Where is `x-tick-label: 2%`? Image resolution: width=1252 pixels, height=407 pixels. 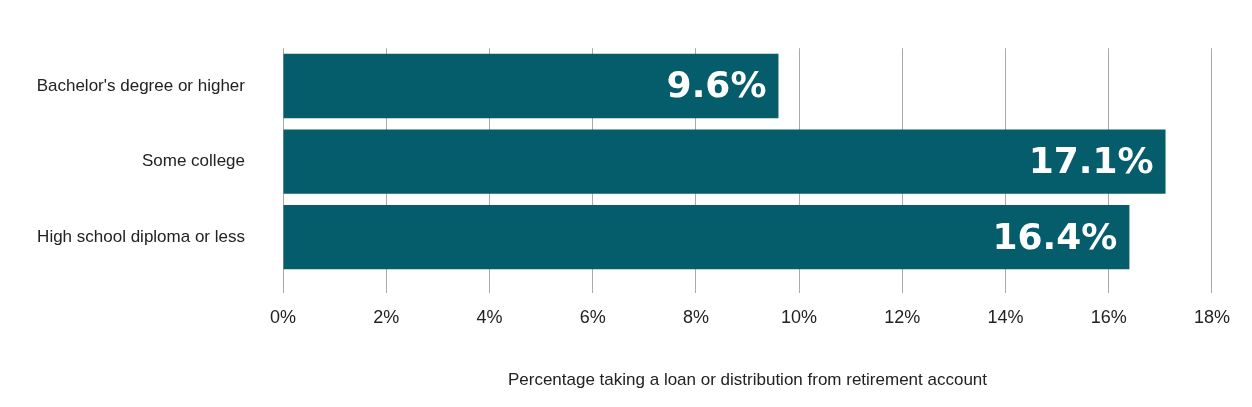
x-tick-label: 2% is located at coordinates (386, 316).